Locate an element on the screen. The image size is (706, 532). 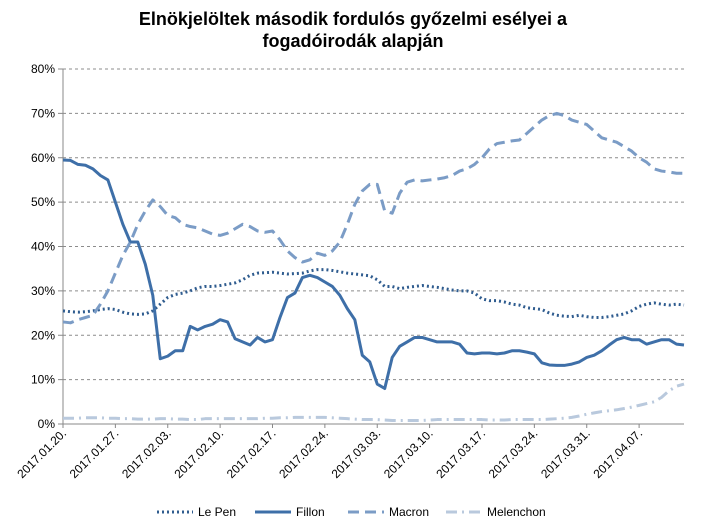
x-tick-label: 2017.03.24. is located at coordinates (513, 453).